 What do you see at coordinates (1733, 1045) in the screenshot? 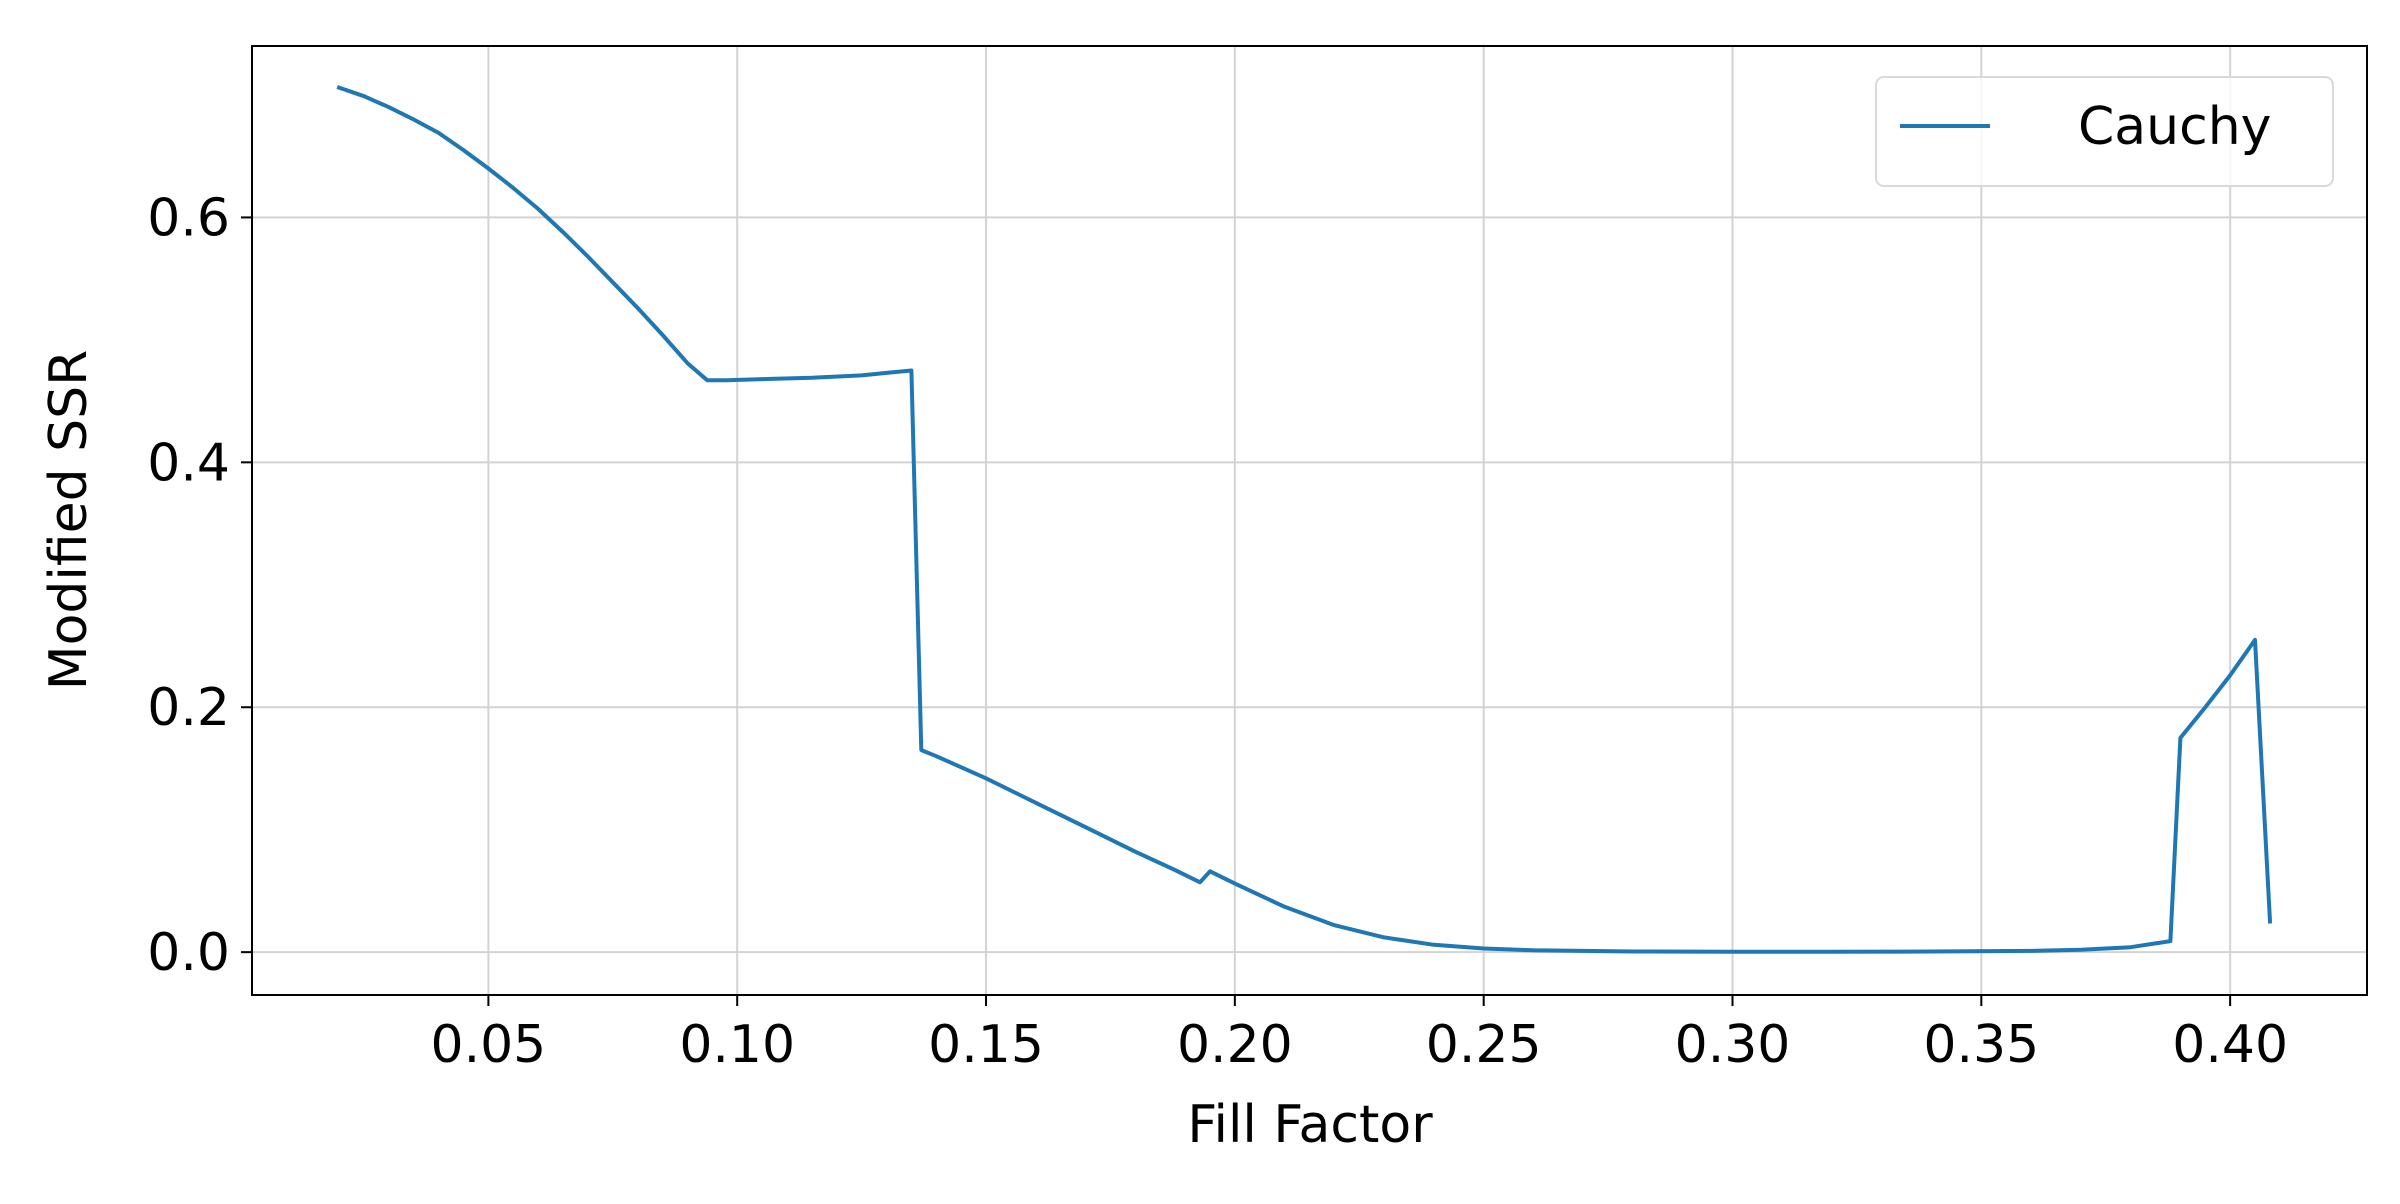
I see `x-tick-label-5: 0.30` at bounding box center [1733, 1045].